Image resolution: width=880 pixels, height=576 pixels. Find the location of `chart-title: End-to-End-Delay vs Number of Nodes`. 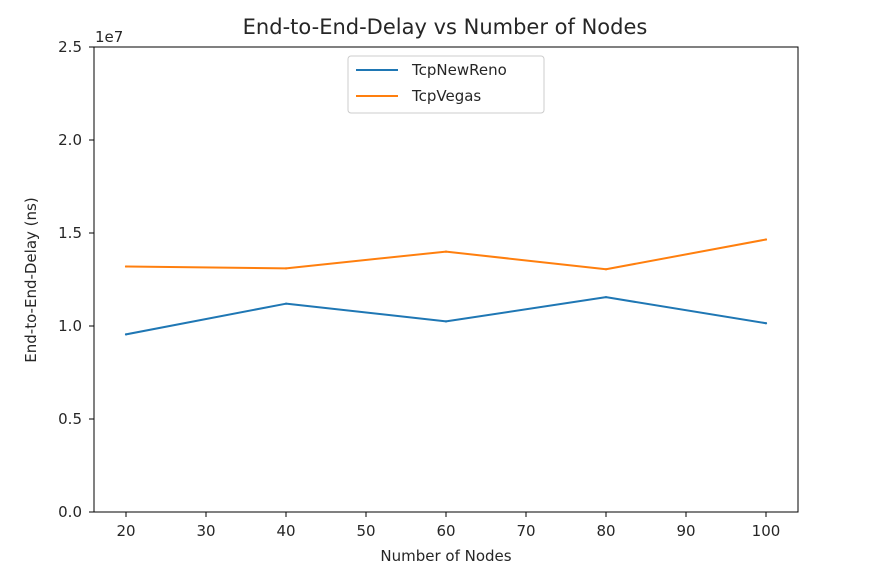

chart-title: End-to-End-Delay vs Number of Nodes is located at coordinates (445, 27).